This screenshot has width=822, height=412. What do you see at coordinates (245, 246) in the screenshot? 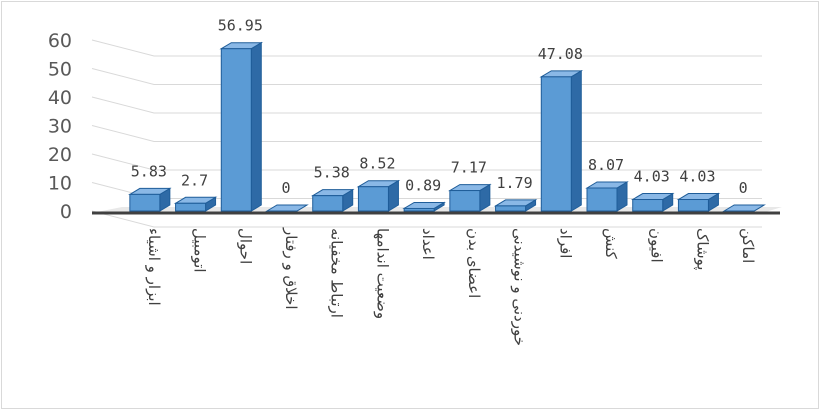
I see `x-tick-label: احوال` at bounding box center [245, 246].